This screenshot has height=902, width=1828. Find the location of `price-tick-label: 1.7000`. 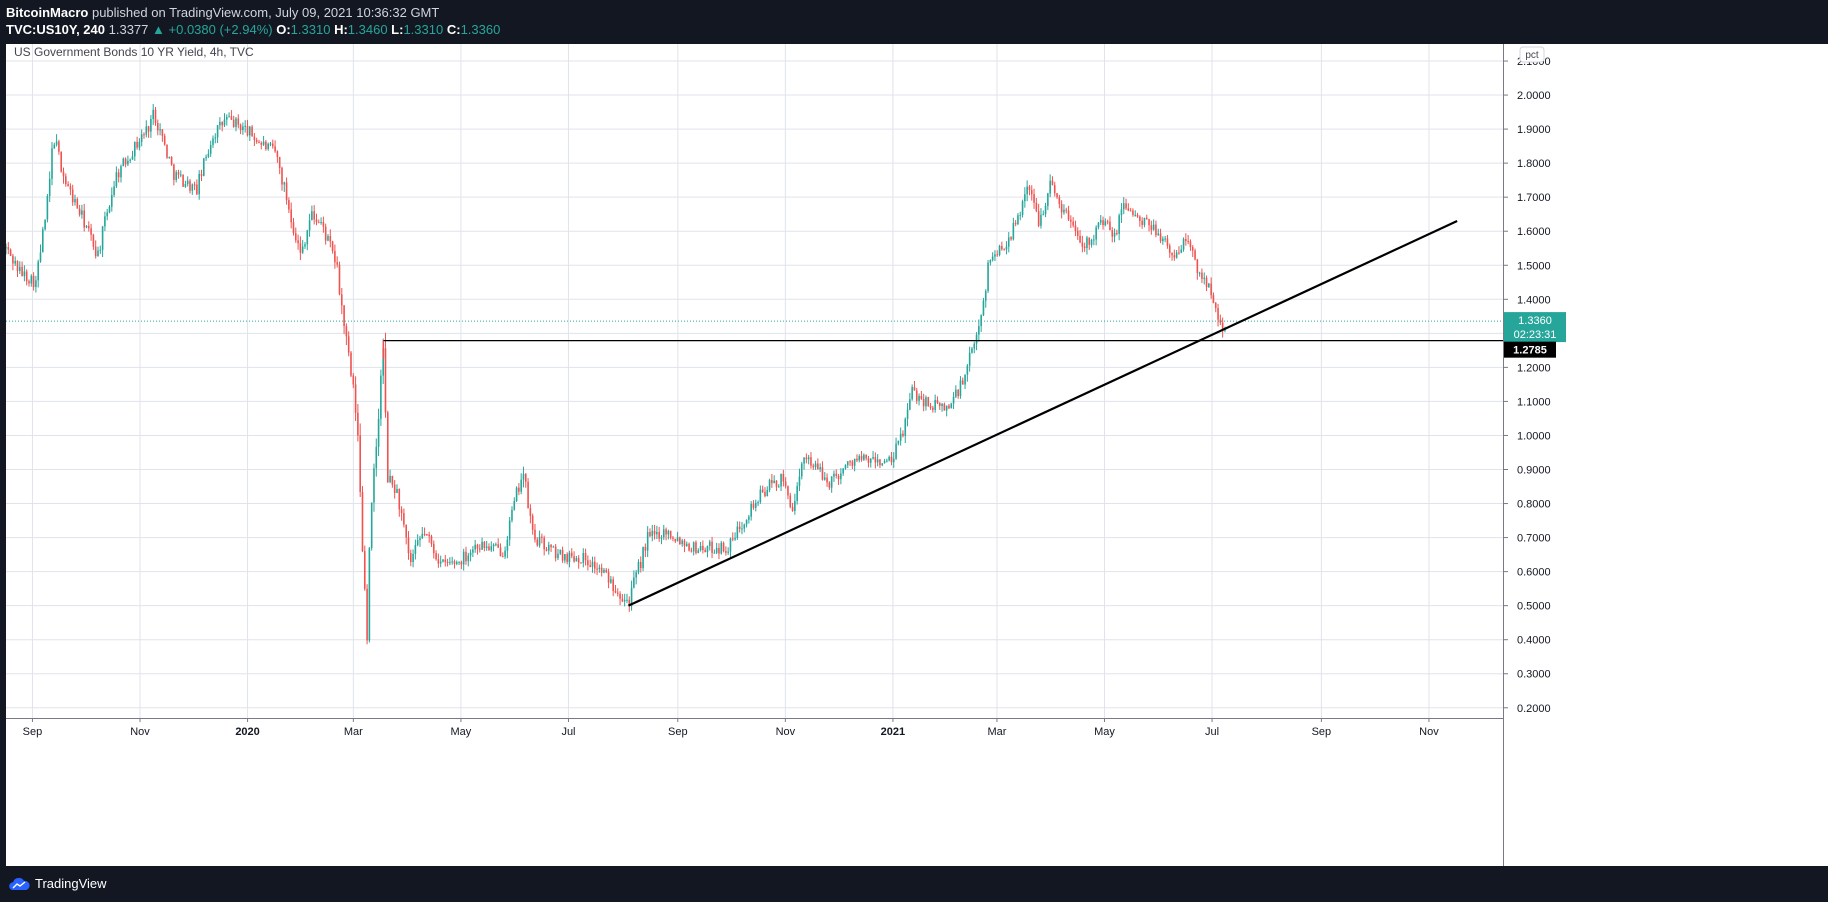

price-tick-label: 1.7000 is located at coordinates (1534, 198).